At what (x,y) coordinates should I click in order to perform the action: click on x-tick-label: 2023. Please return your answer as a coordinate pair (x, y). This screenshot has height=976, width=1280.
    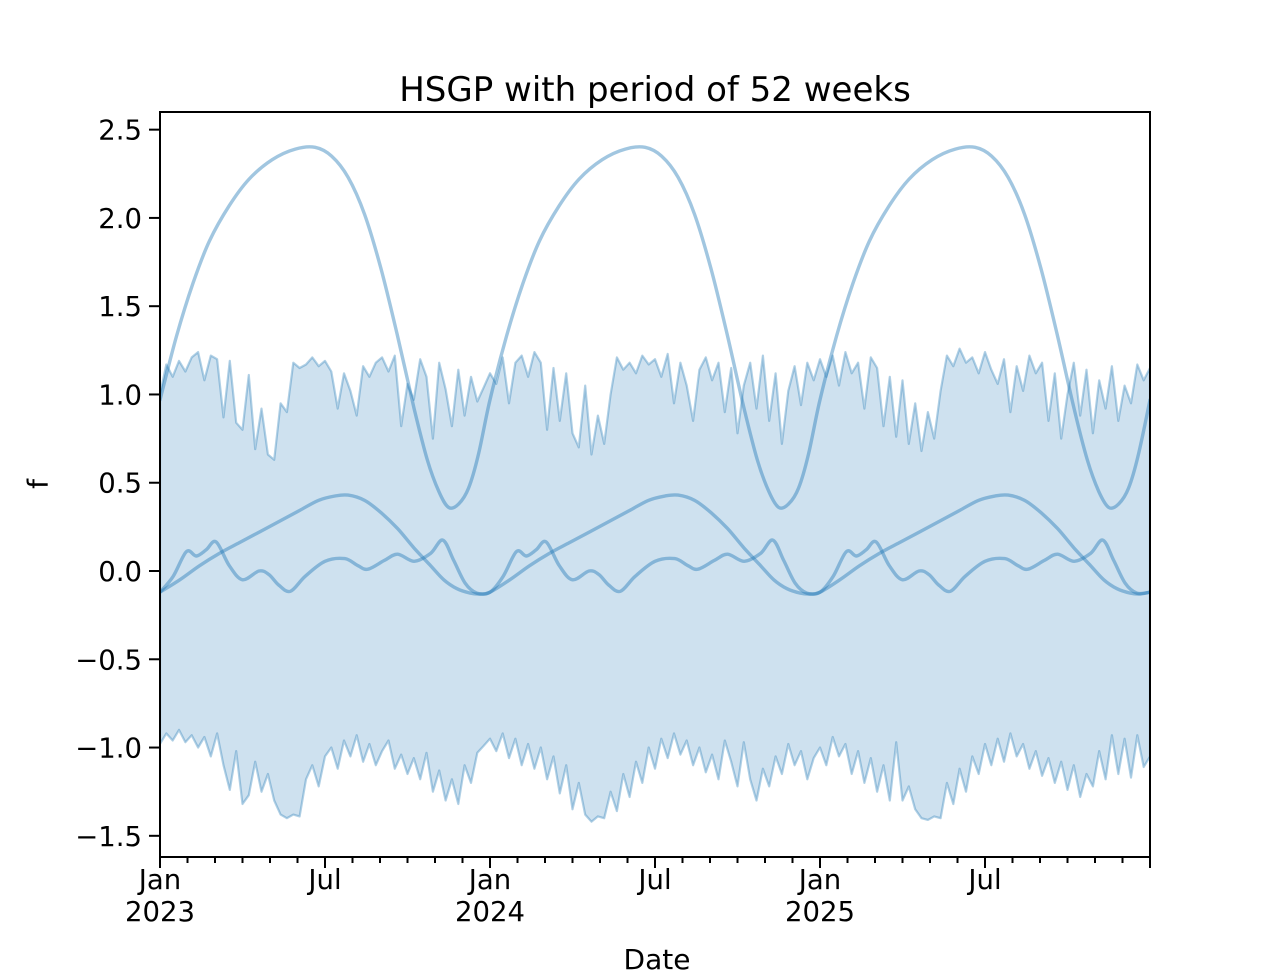
    Looking at the image, I should click on (160, 912).